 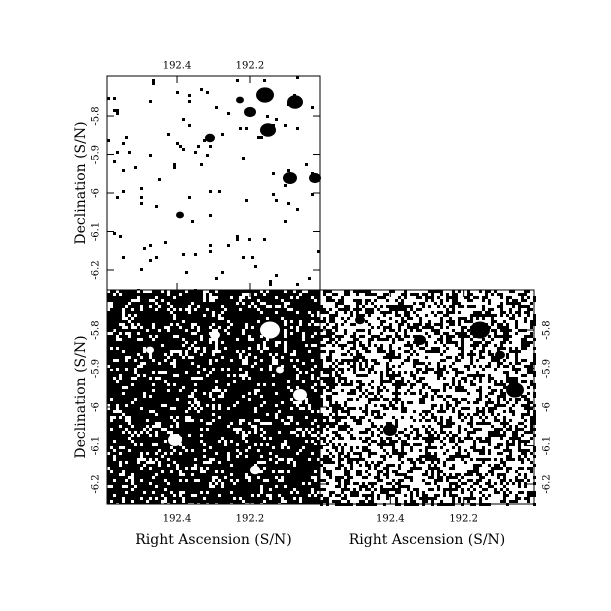 What do you see at coordinates (213, 183) in the screenshot?
I see `image-background` at bounding box center [213, 183].